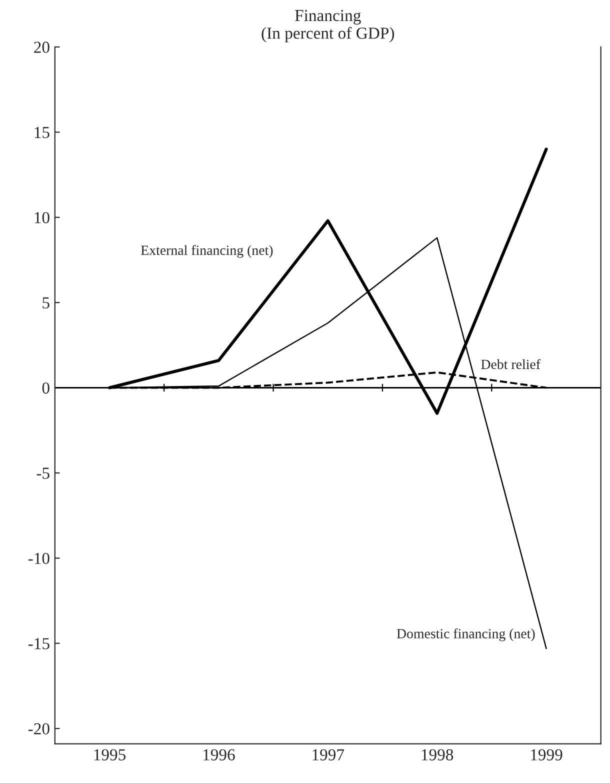 The image size is (610, 783). Describe the element at coordinates (43, 473) in the screenshot. I see `y-tick-label: -5` at that location.